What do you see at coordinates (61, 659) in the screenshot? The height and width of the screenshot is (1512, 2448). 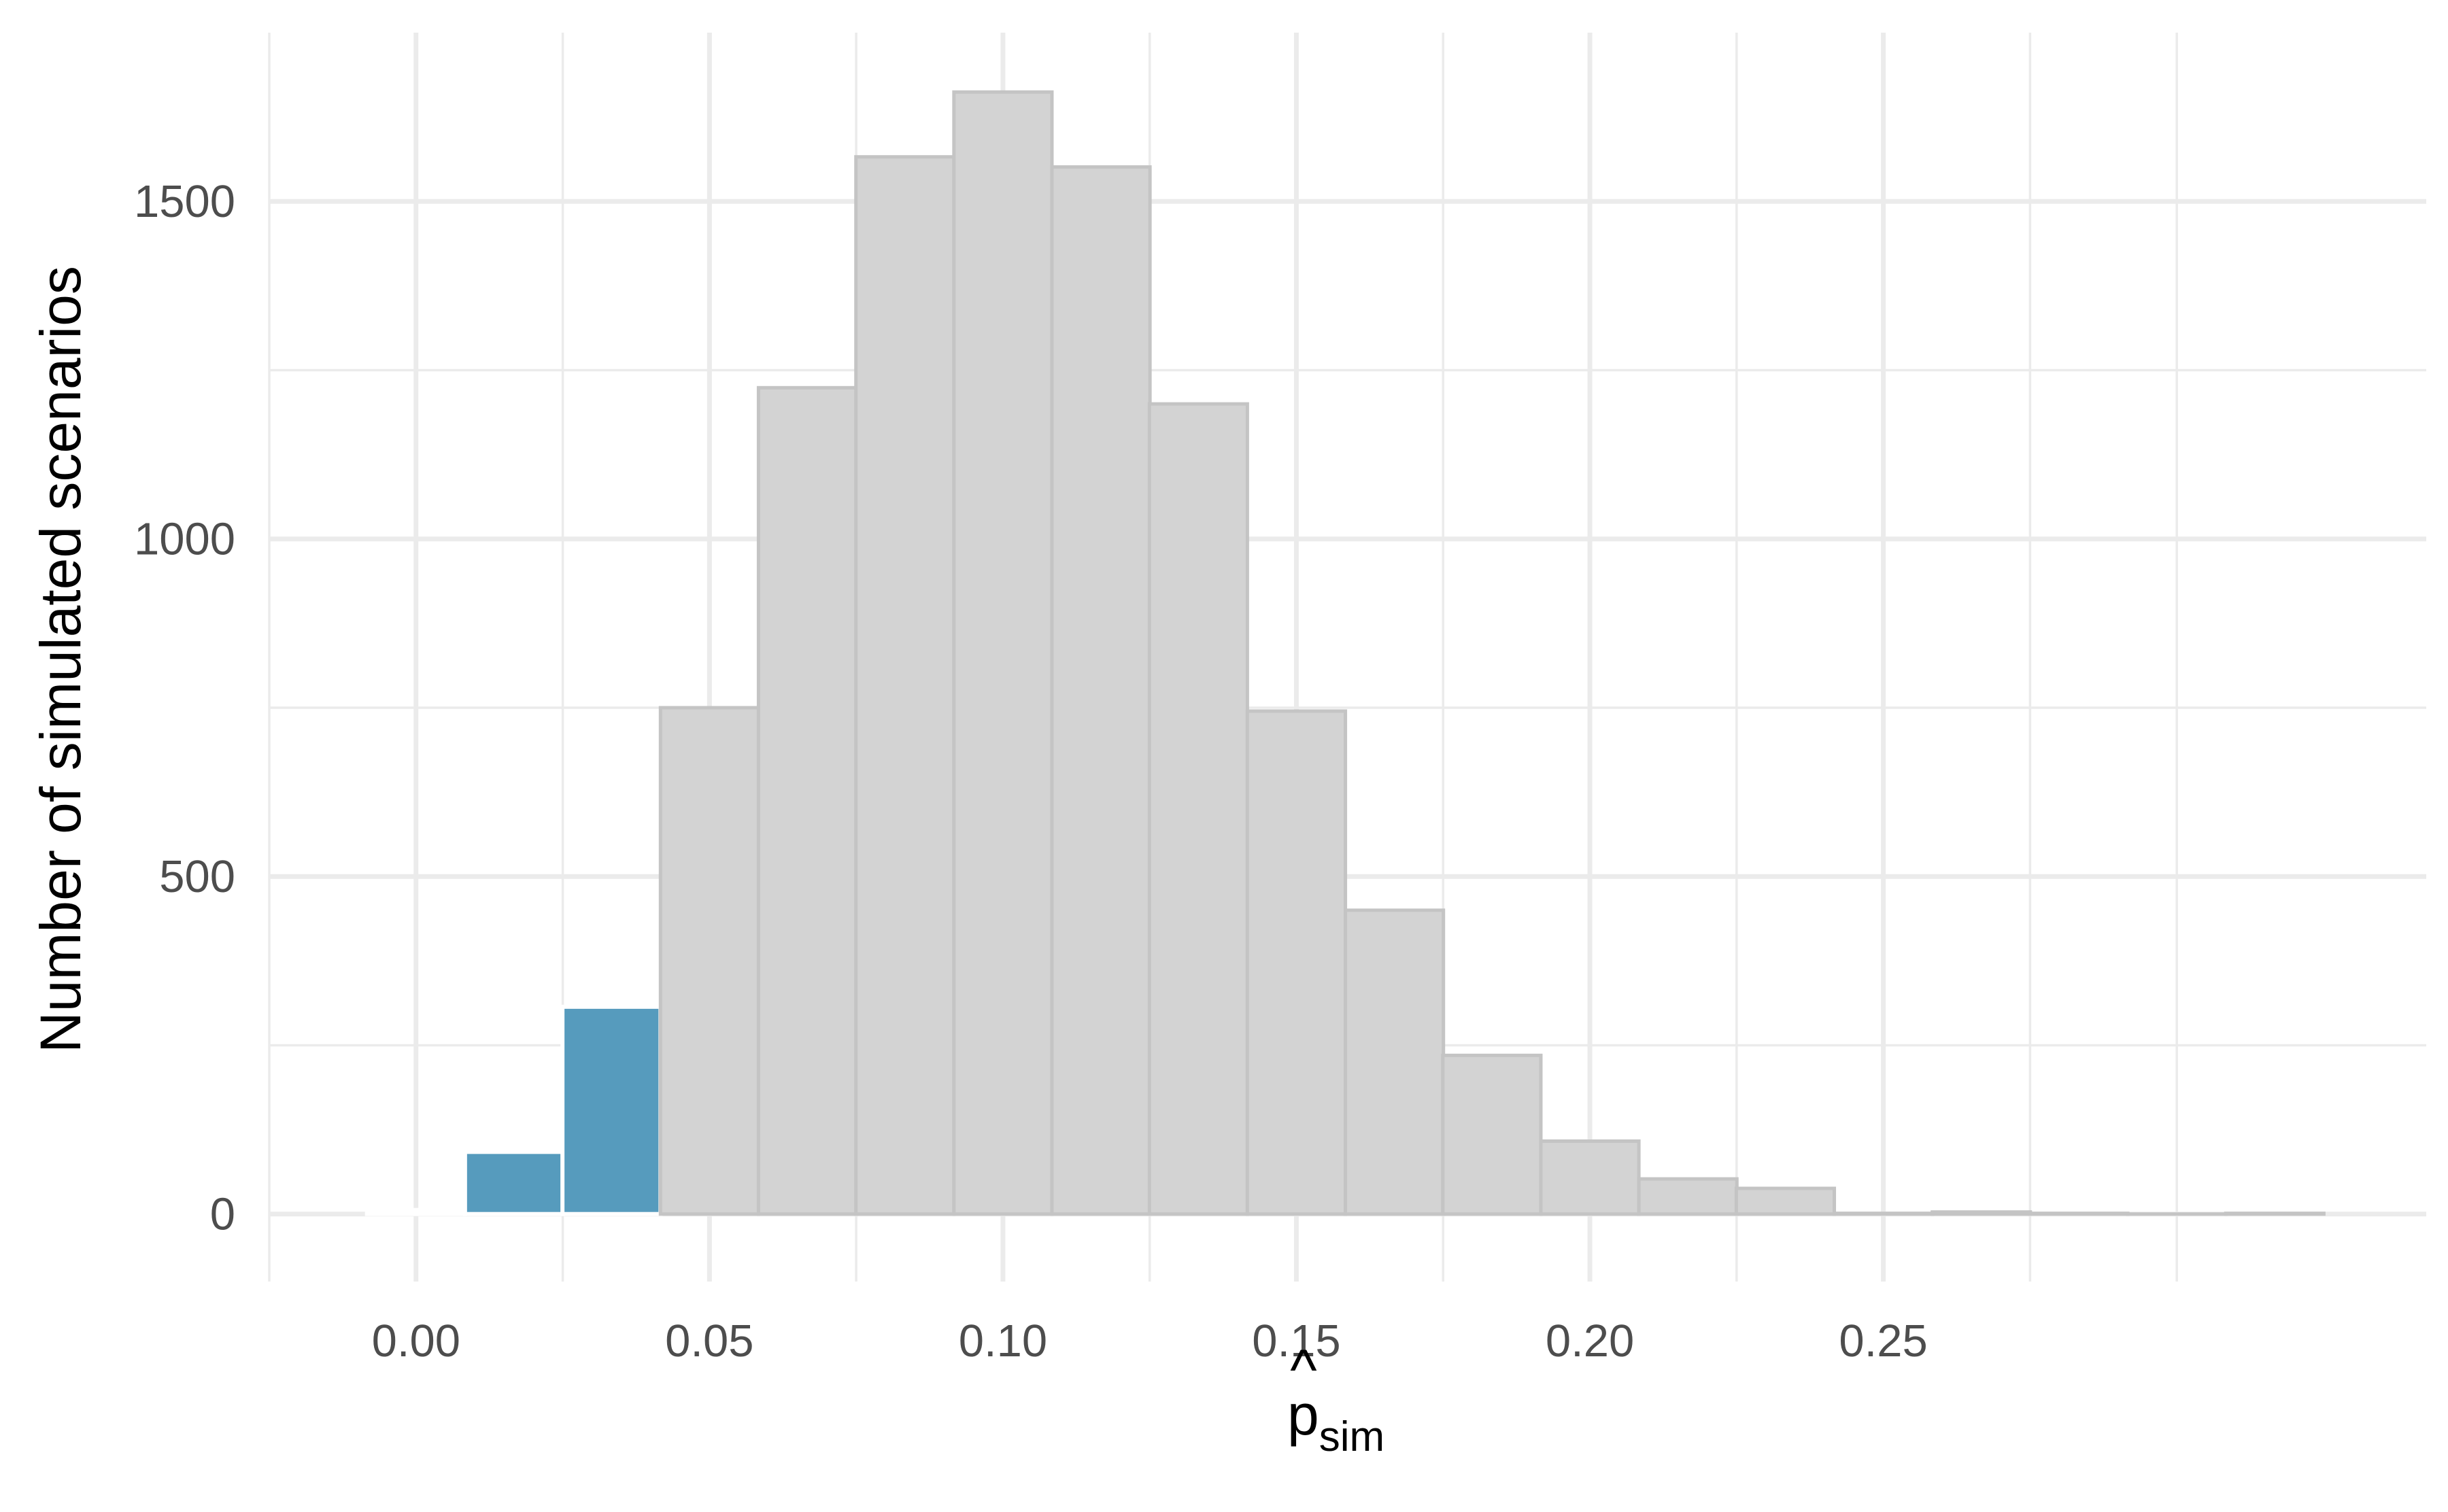 I see `y-axis-title: Number of simulated scenarios` at bounding box center [61, 659].